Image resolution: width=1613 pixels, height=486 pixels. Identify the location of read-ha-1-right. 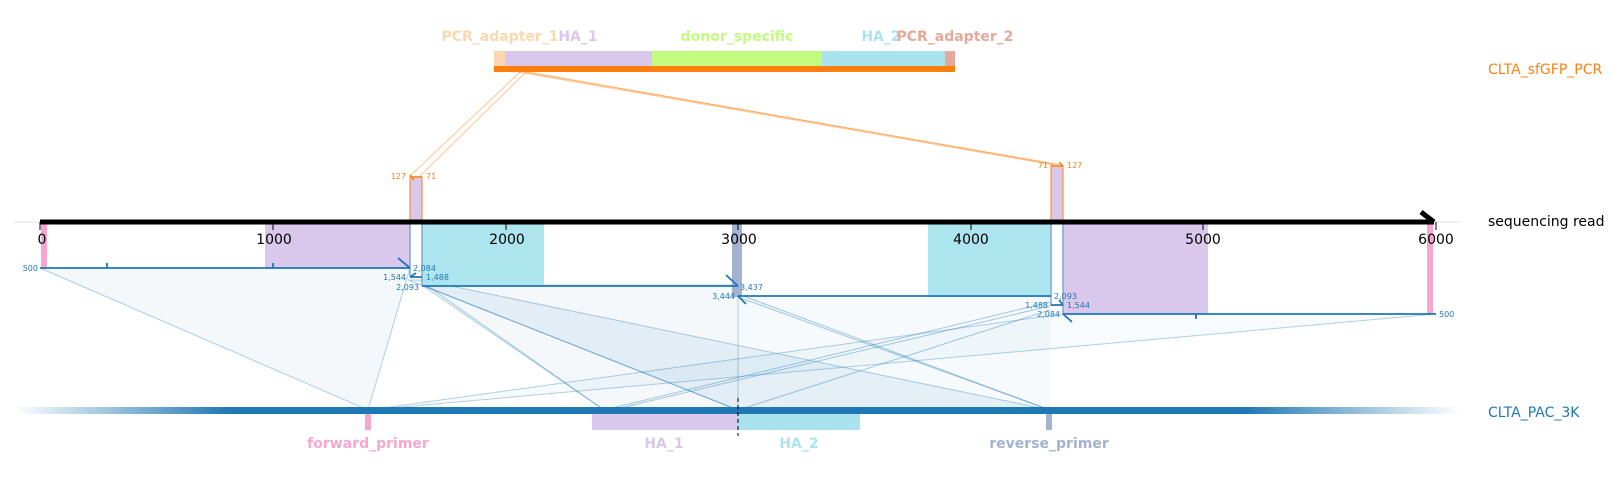
(1135, 268).